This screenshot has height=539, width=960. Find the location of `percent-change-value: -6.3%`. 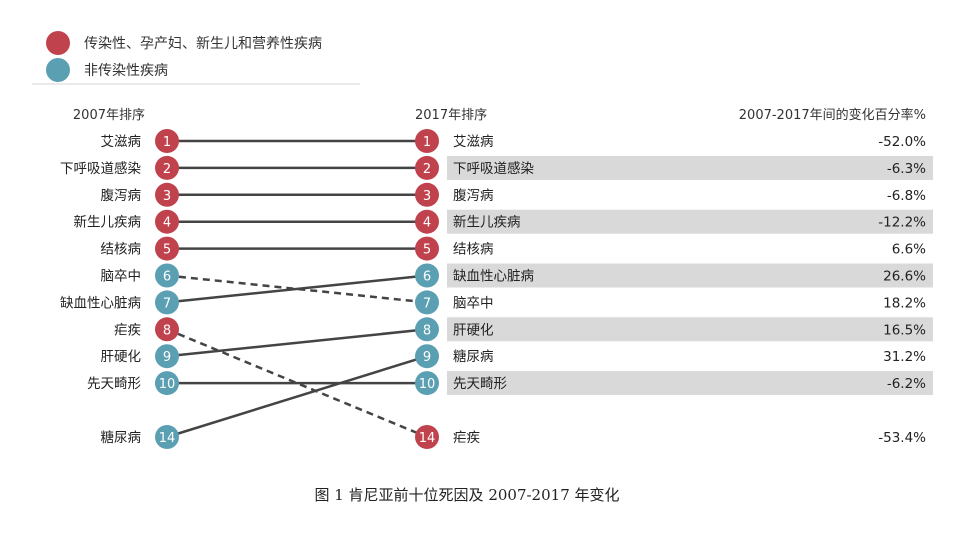

percent-change-value: -6.3% is located at coordinates (906, 169).